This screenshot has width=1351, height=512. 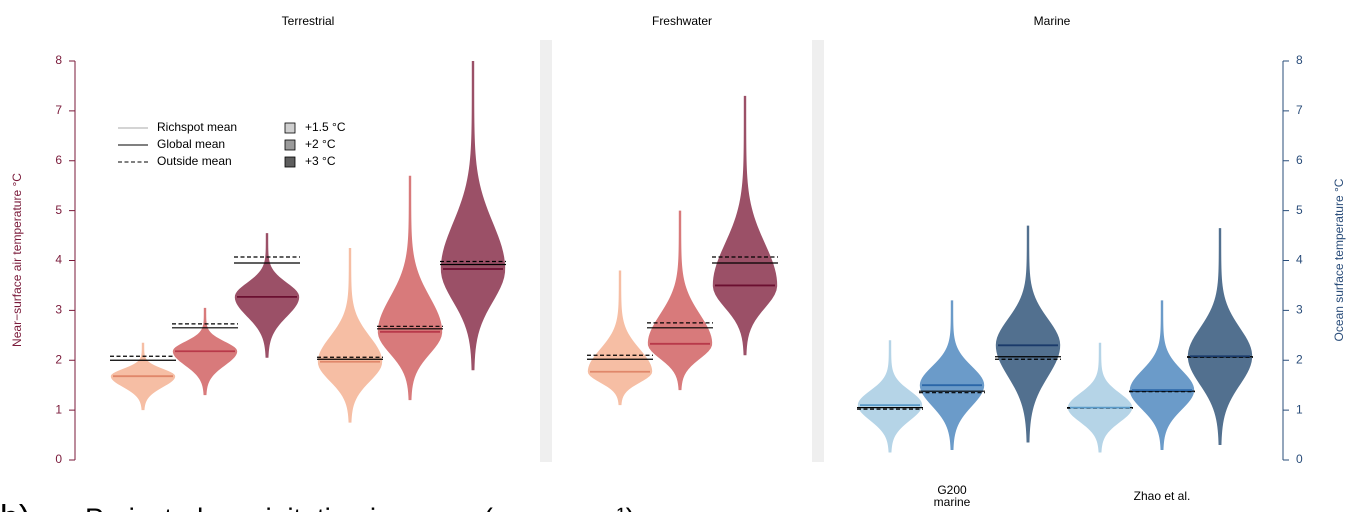 What do you see at coordinates (1162, 496) in the screenshot?
I see `group-label: Zhao et al.` at bounding box center [1162, 496].